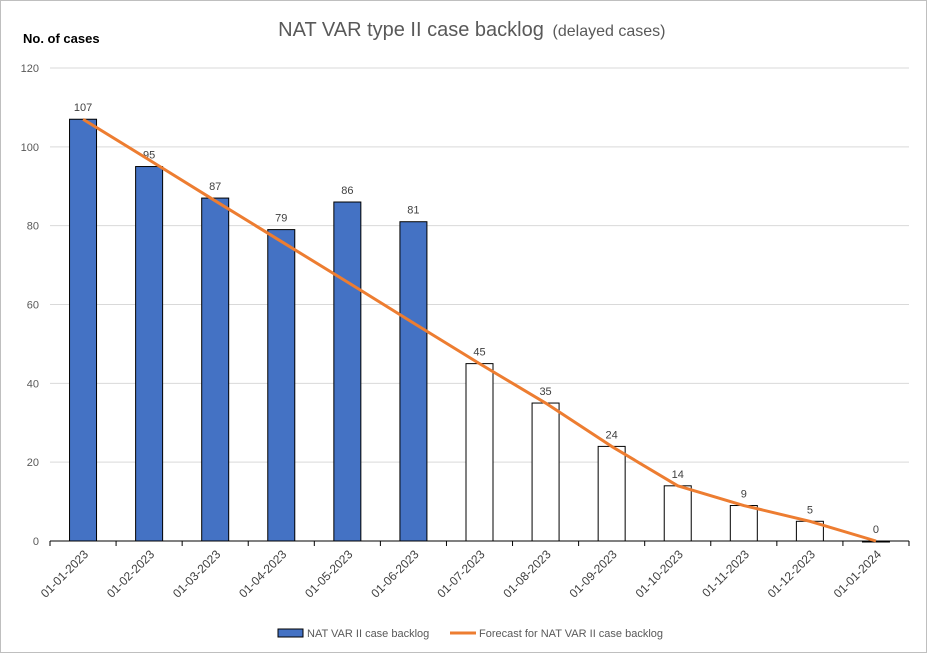 This screenshot has height=654, width=927. What do you see at coordinates (660, 574) in the screenshot?
I see `x-tick-label: 01-10-2023` at bounding box center [660, 574].